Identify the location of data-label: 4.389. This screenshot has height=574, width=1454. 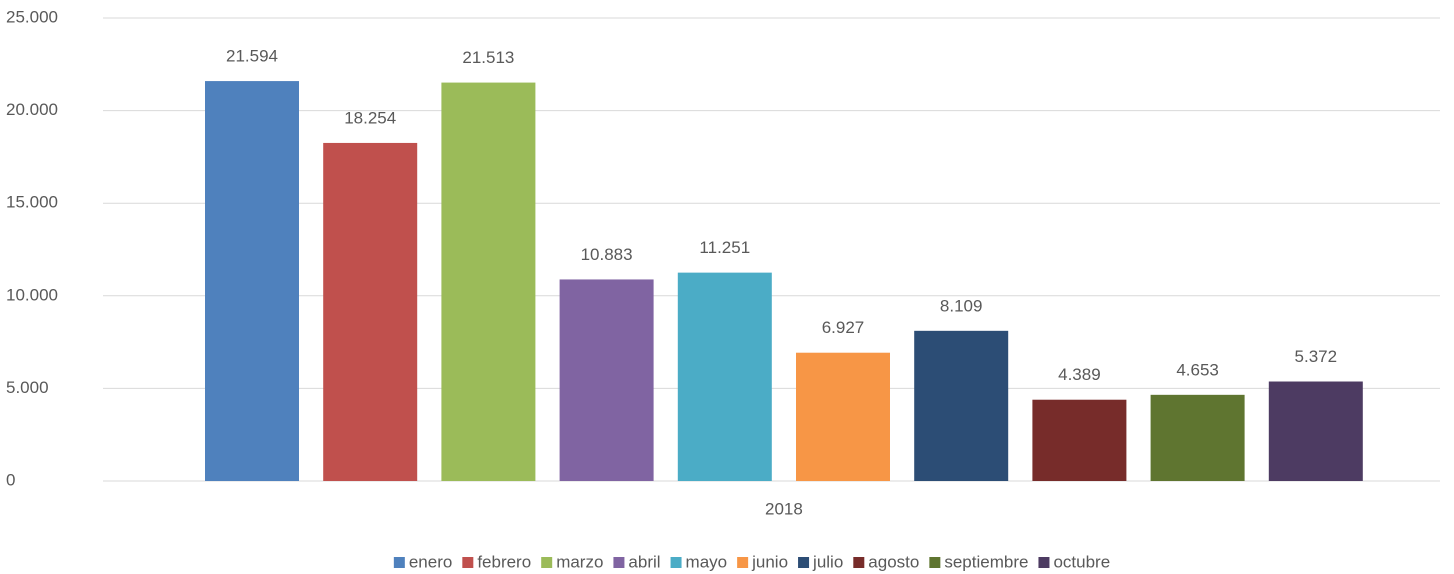
(1079, 374).